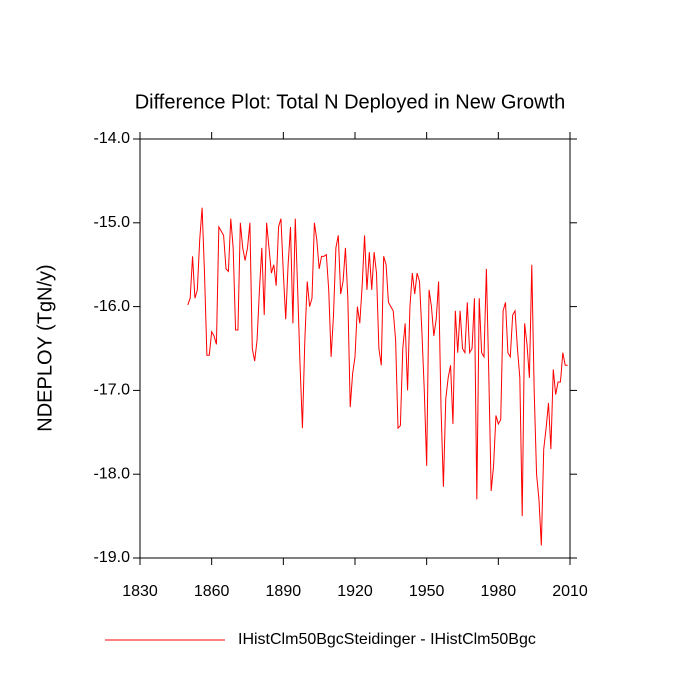 The image size is (700, 700). Describe the element at coordinates (499, 591) in the screenshot. I see `x-tick-label: 1980` at that location.